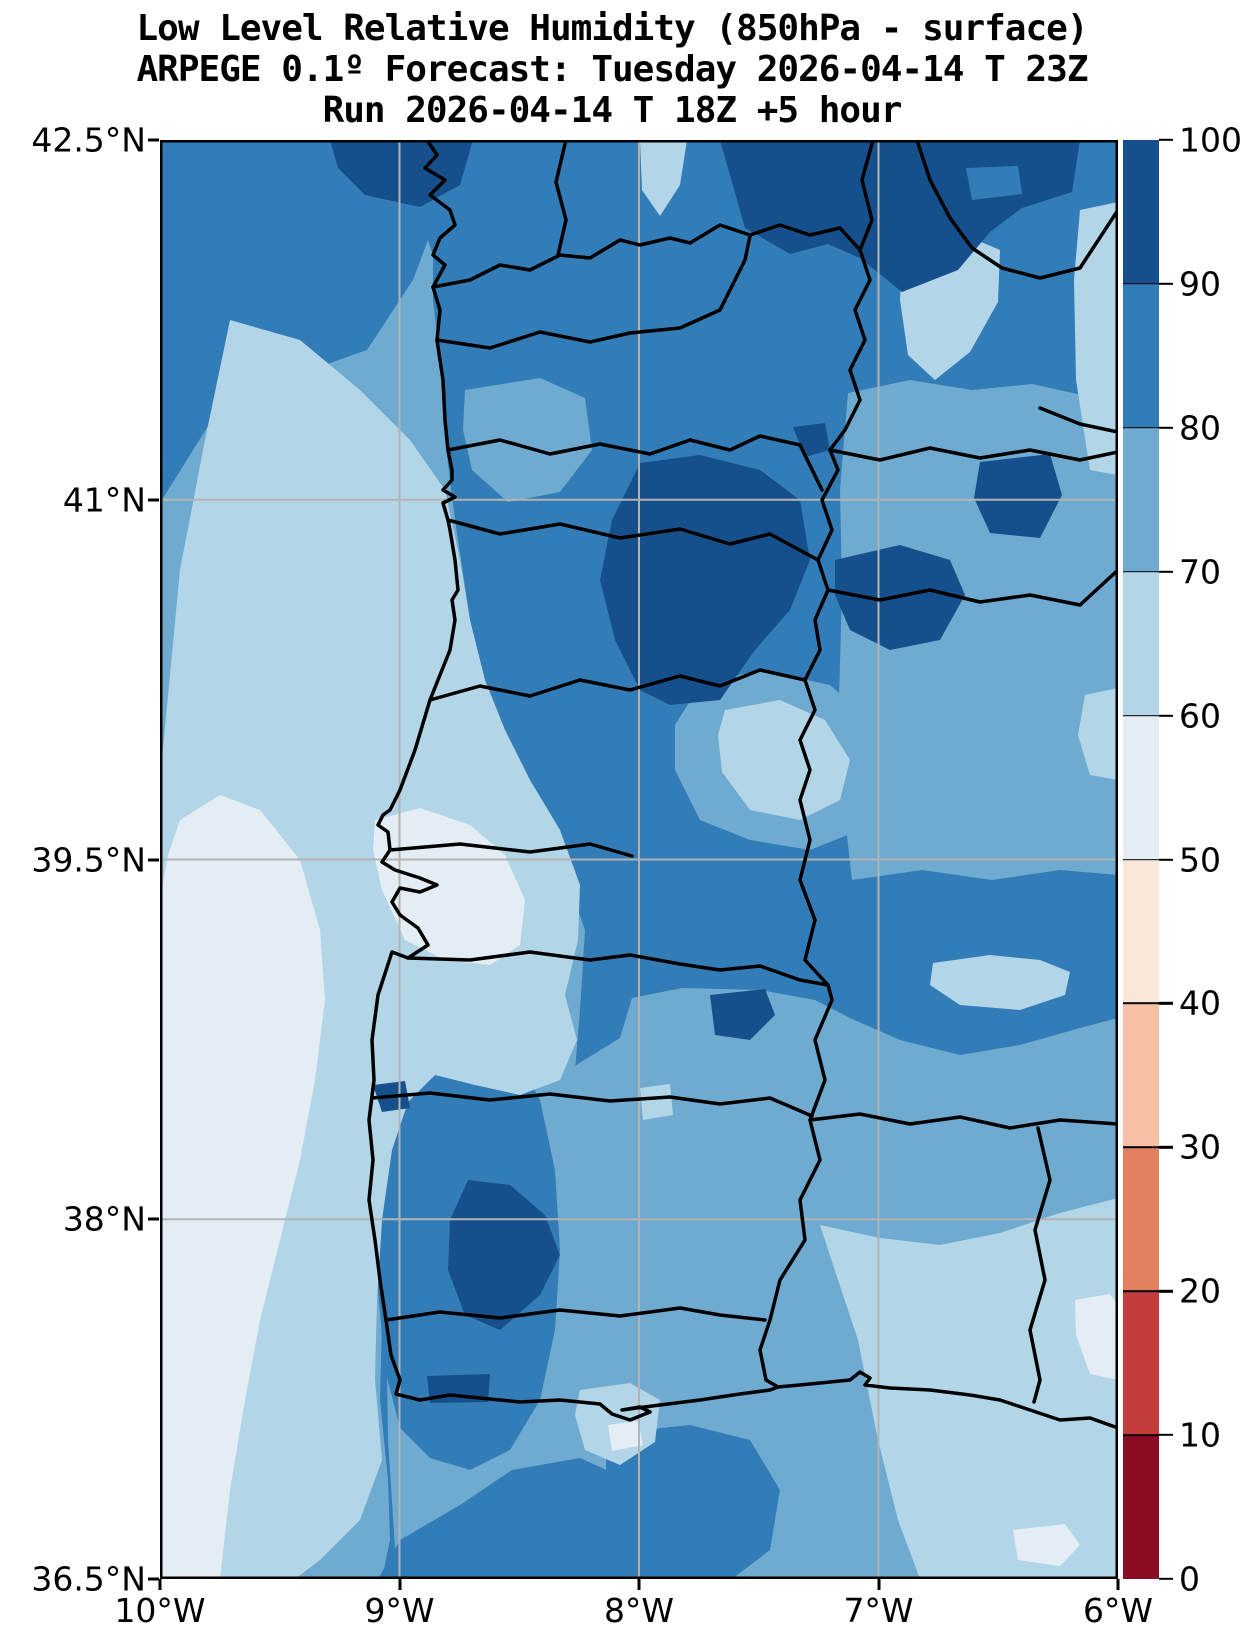  What do you see at coordinates (866, 196) in the screenshot?
I see `boundary-spain-line-galicia-east` at bounding box center [866, 196].